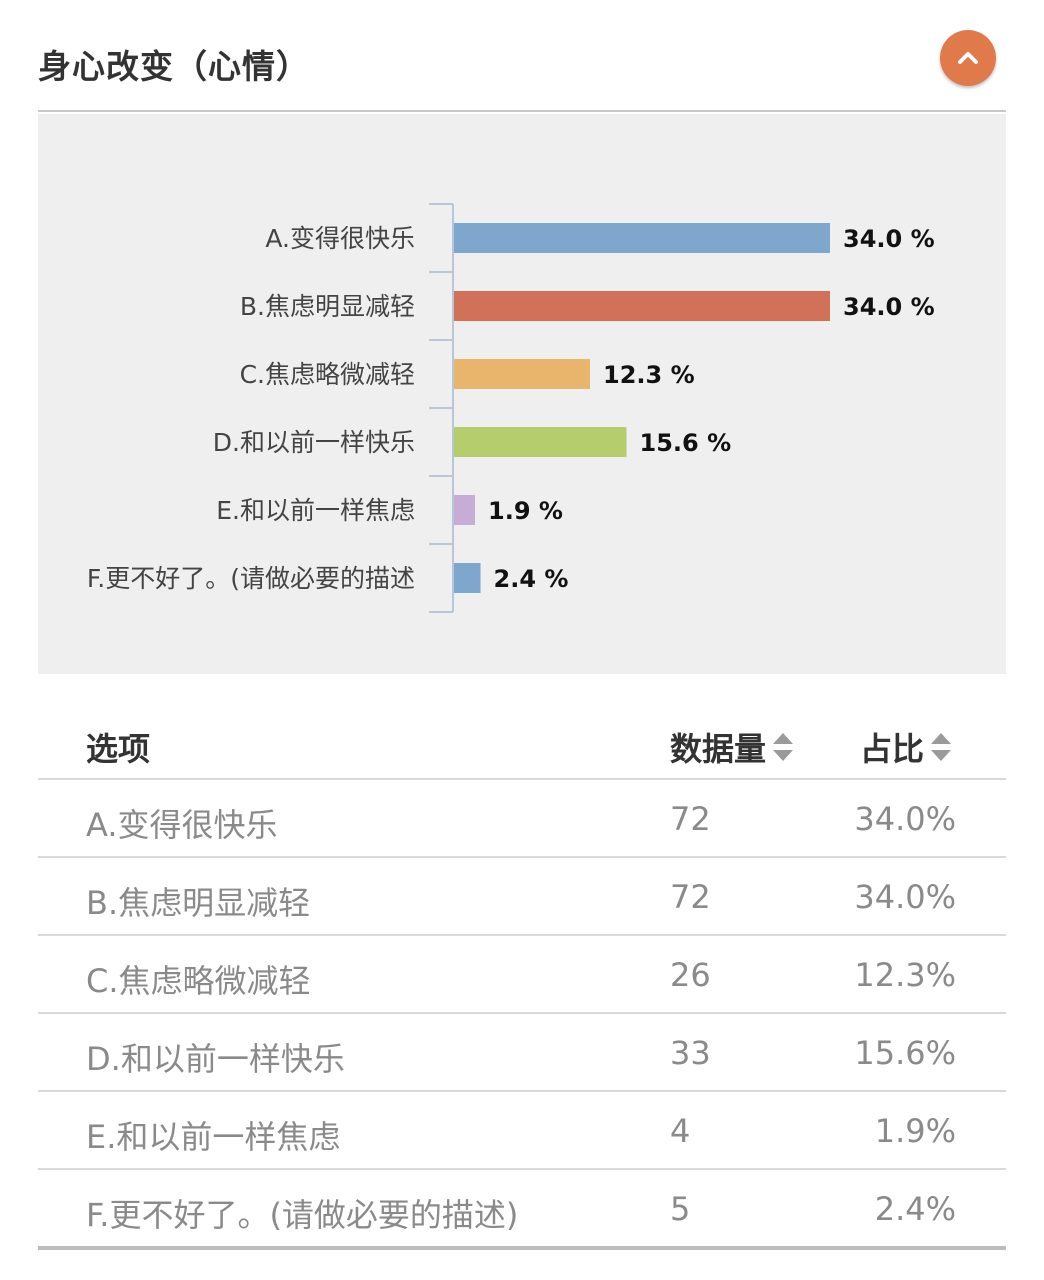  What do you see at coordinates (892, 749) in the screenshot?
I see `header-percent-label: 占比` at bounding box center [892, 749].